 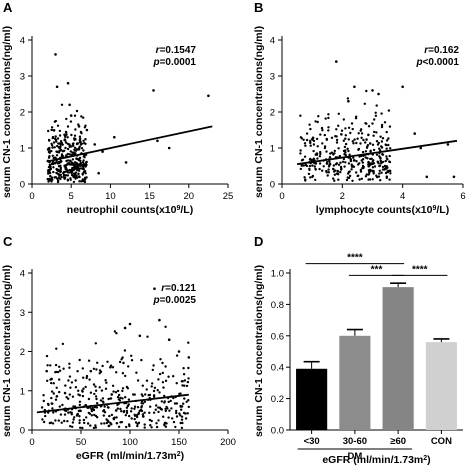 What do you see at coordinates (178, 288) in the screenshot?
I see `r-value: r=0.121` at bounding box center [178, 288].